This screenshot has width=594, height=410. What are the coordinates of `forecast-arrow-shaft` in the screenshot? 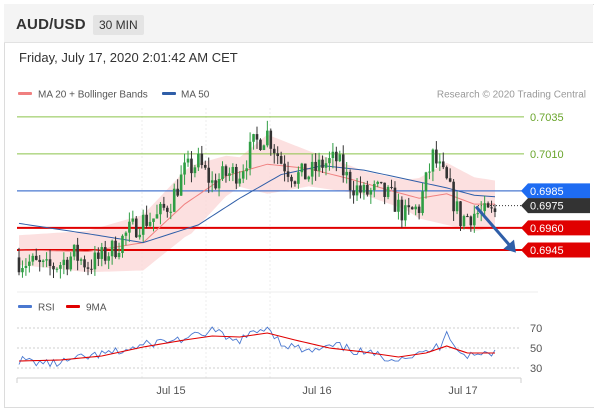 It's located at (494, 227).